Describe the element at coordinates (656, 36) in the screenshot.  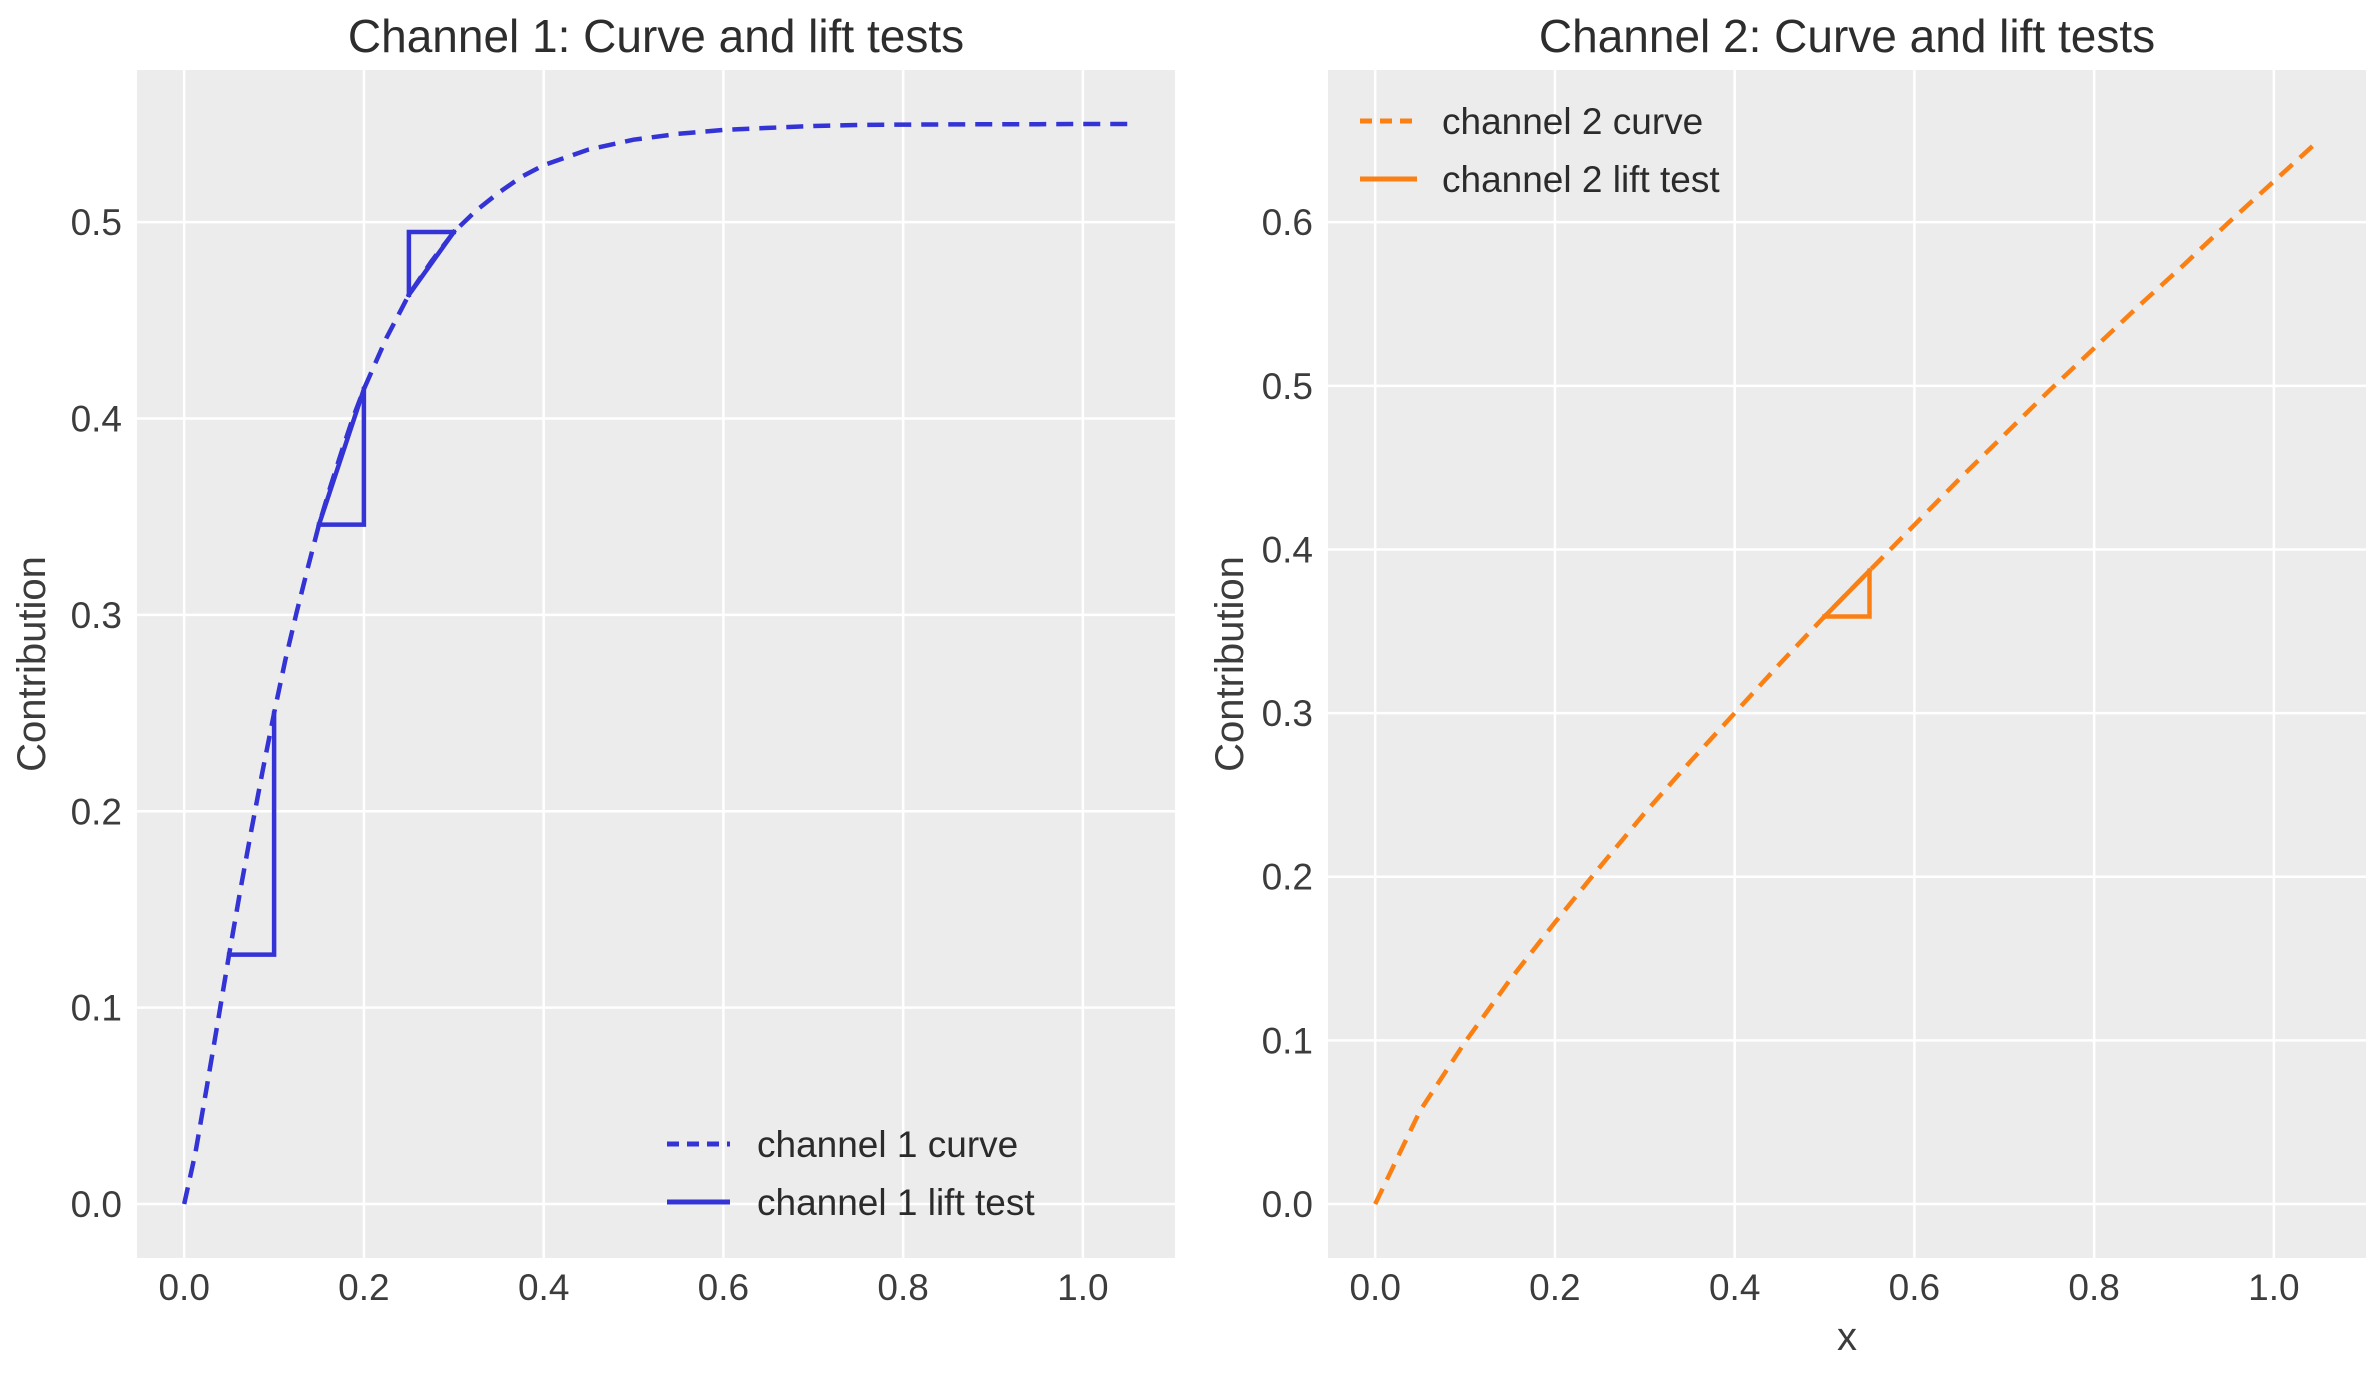
I see `subplot-1-title: Channel 1: Curve and lift tests` at that location.